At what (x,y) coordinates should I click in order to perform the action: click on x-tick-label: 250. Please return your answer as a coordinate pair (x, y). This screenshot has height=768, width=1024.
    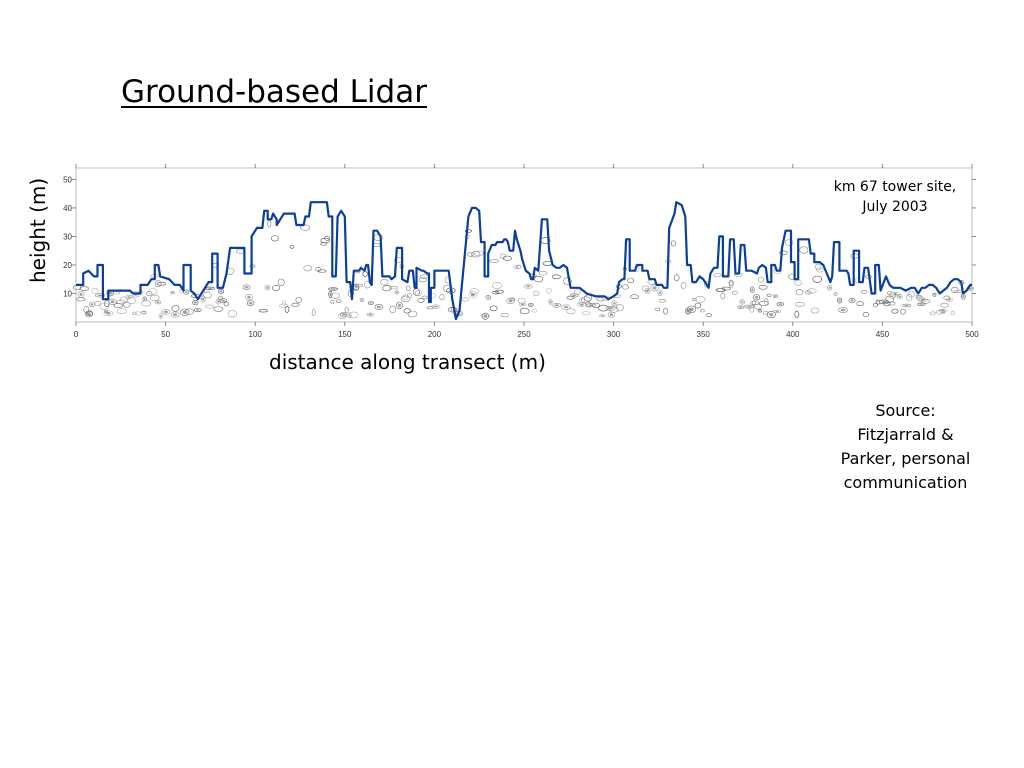
    Looking at the image, I should click on (524, 334).